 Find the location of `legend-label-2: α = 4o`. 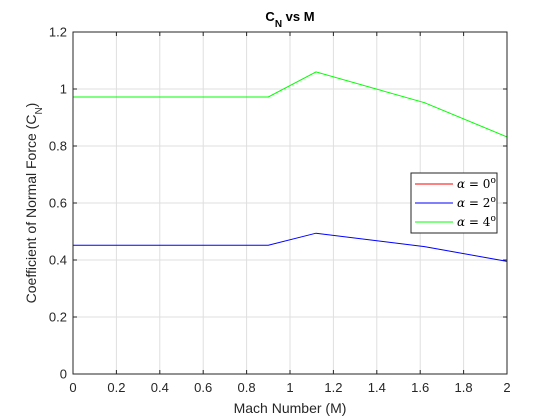

legend-label-2: α = 4o is located at coordinates (476, 221).